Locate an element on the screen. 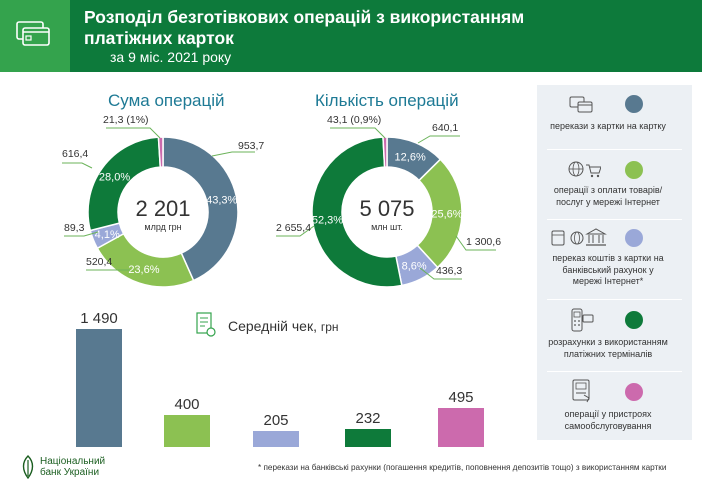 This screenshot has height=497, width=702. pie-title-sum: Сума операцій is located at coordinates (166, 100).